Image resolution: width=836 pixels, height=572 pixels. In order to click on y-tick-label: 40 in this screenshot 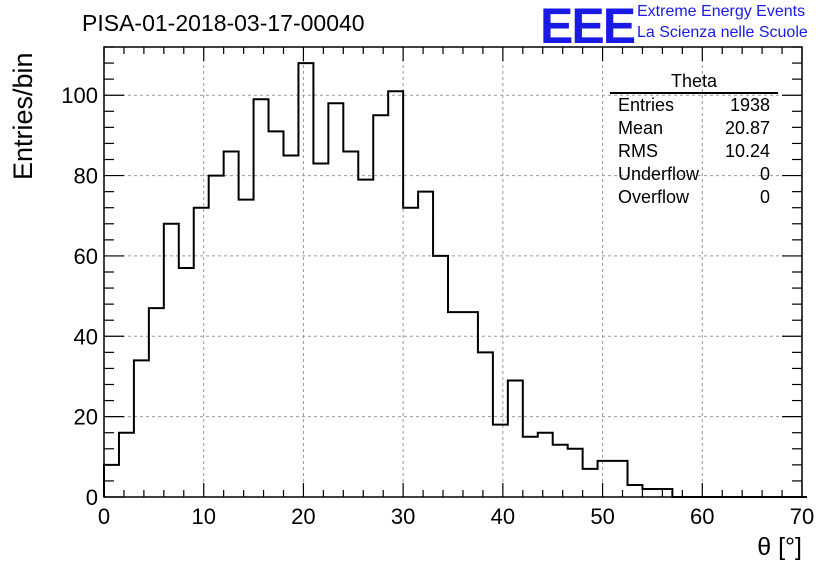, I will do `click(86, 336)`.